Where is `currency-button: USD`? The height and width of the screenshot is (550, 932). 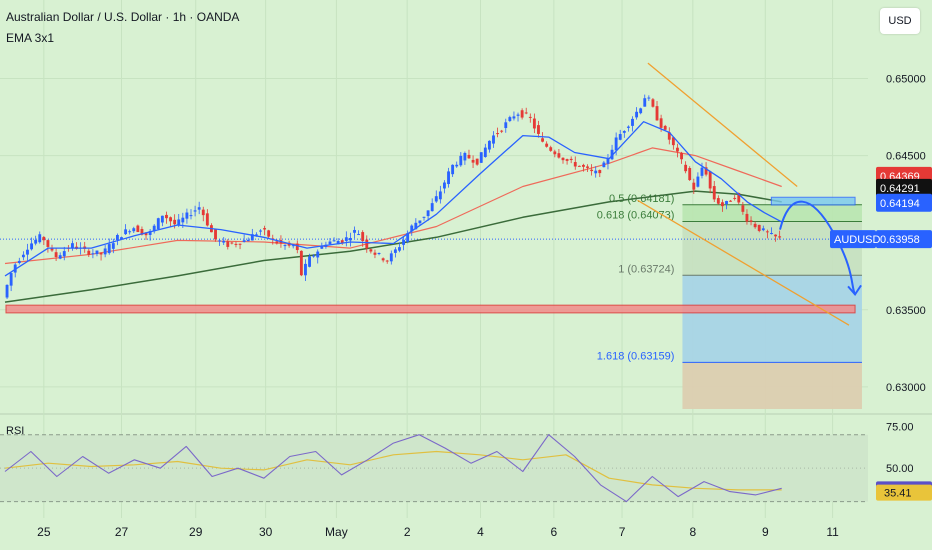
currency-button: USD is located at coordinates (900, 21).